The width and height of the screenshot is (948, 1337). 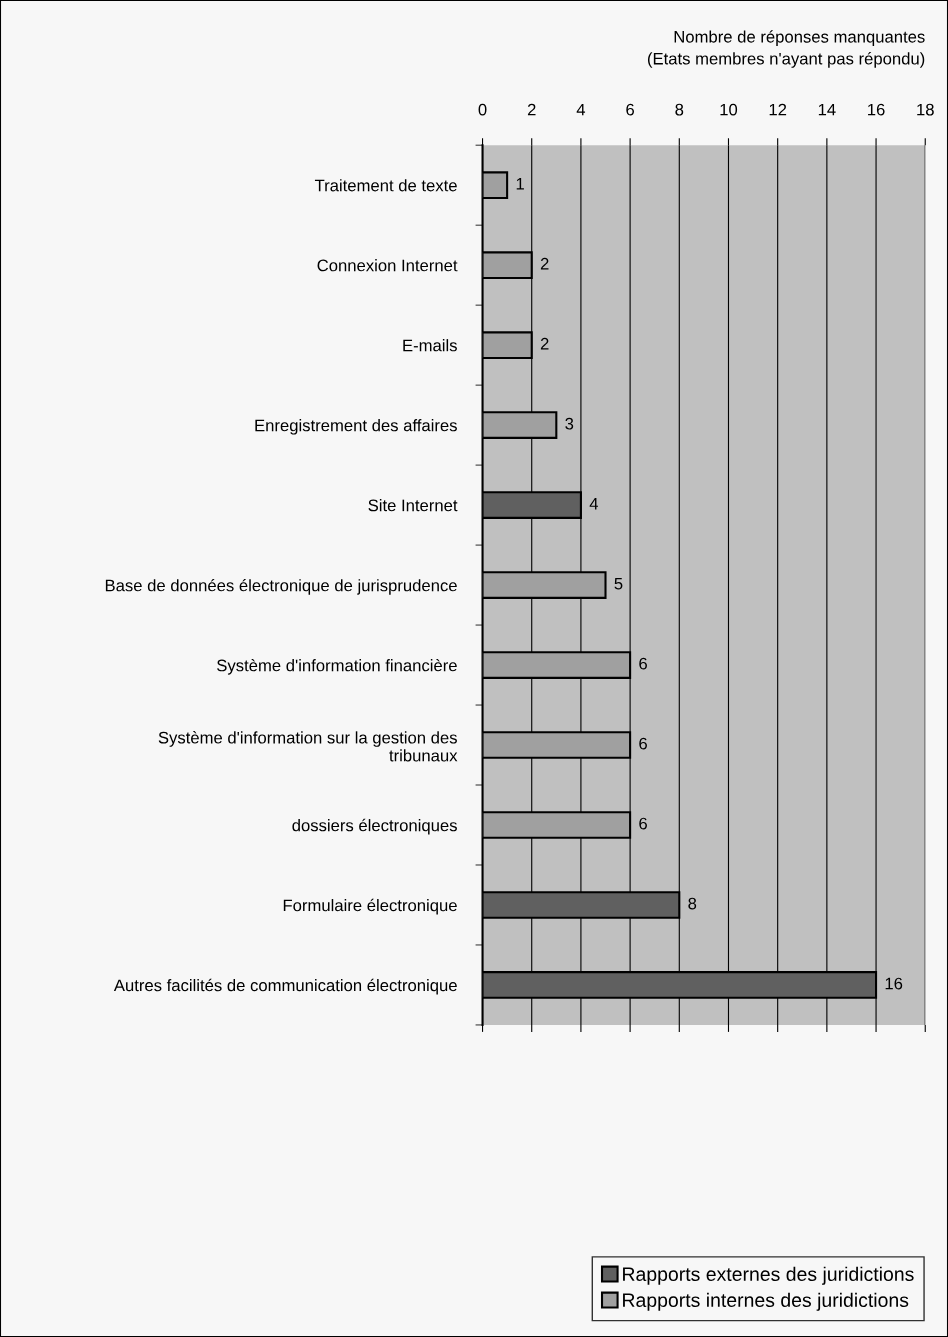 I want to click on y-tick-label: Site Internet, so click(x=413, y=505).